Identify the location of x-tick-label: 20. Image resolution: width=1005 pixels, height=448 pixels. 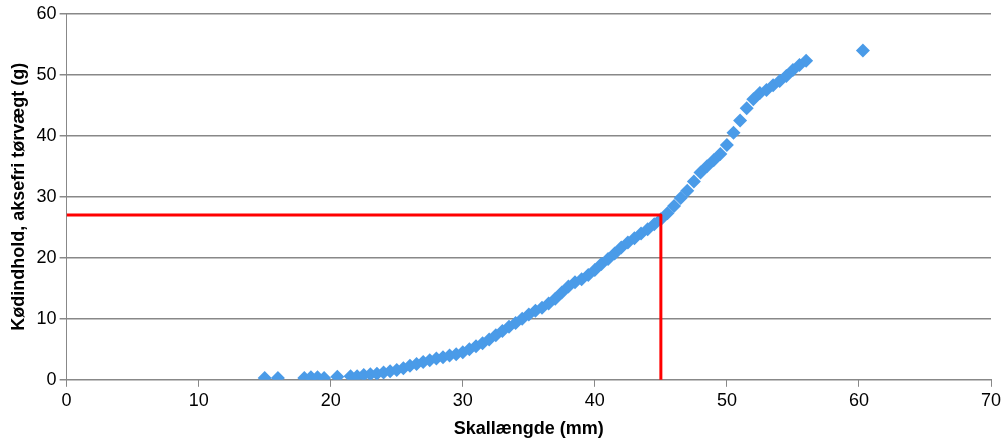
(330, 399).